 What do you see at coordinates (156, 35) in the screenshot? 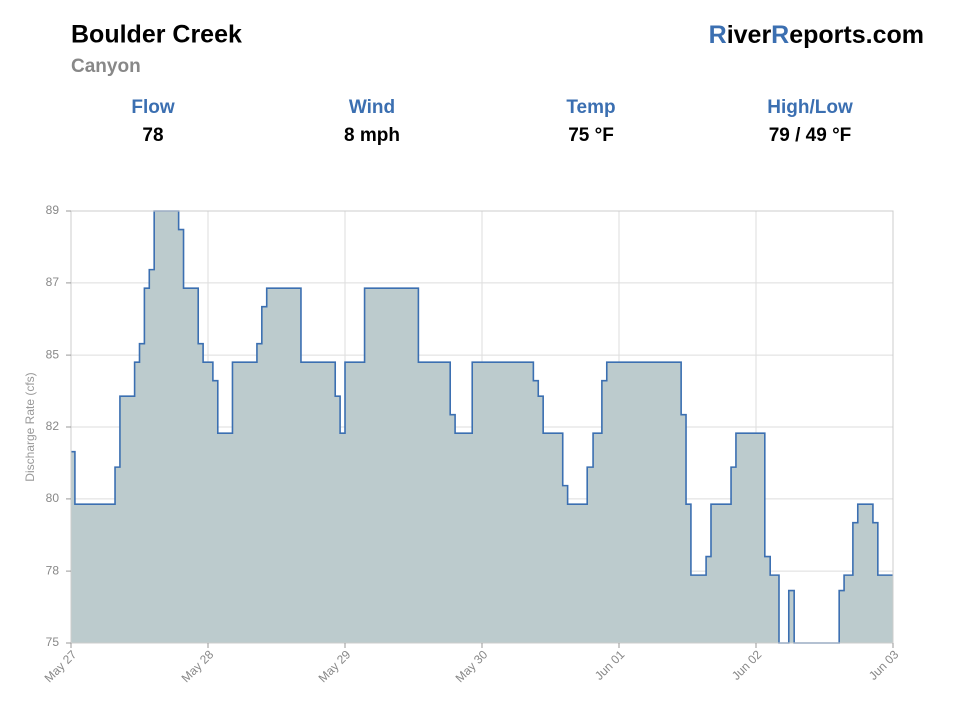
I see `title: Boulder Creek` at bounding box center [156, 35].